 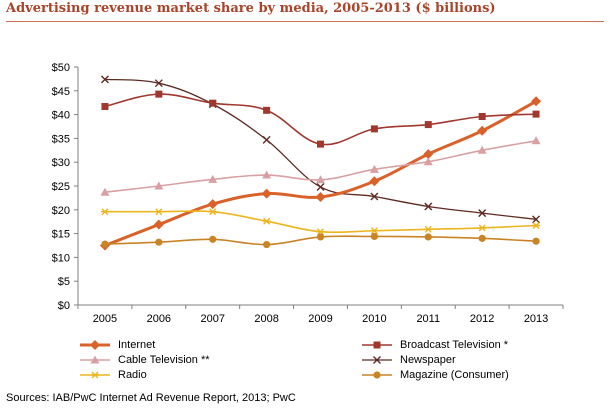 I want to click on y-tick-label: $15, so click(x=61, y=235).